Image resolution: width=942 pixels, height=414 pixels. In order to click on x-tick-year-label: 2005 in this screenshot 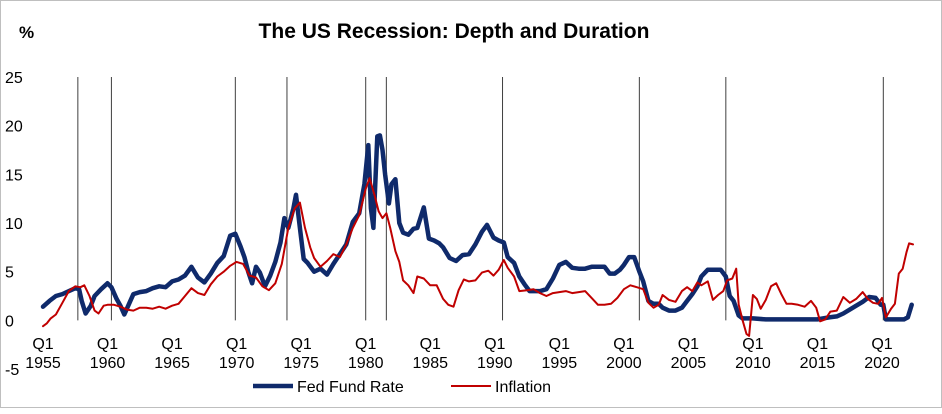, I will do `click(689, 363)`.